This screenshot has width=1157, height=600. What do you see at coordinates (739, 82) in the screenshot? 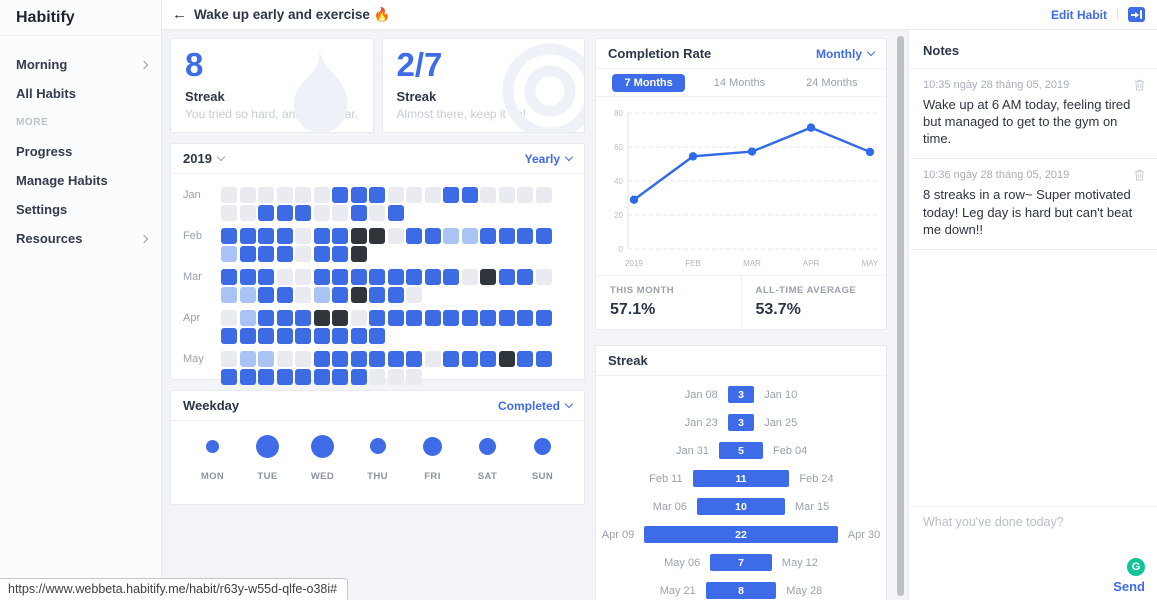
I see `tab-14-months: 14 Months` at bounding box center [739, 82].